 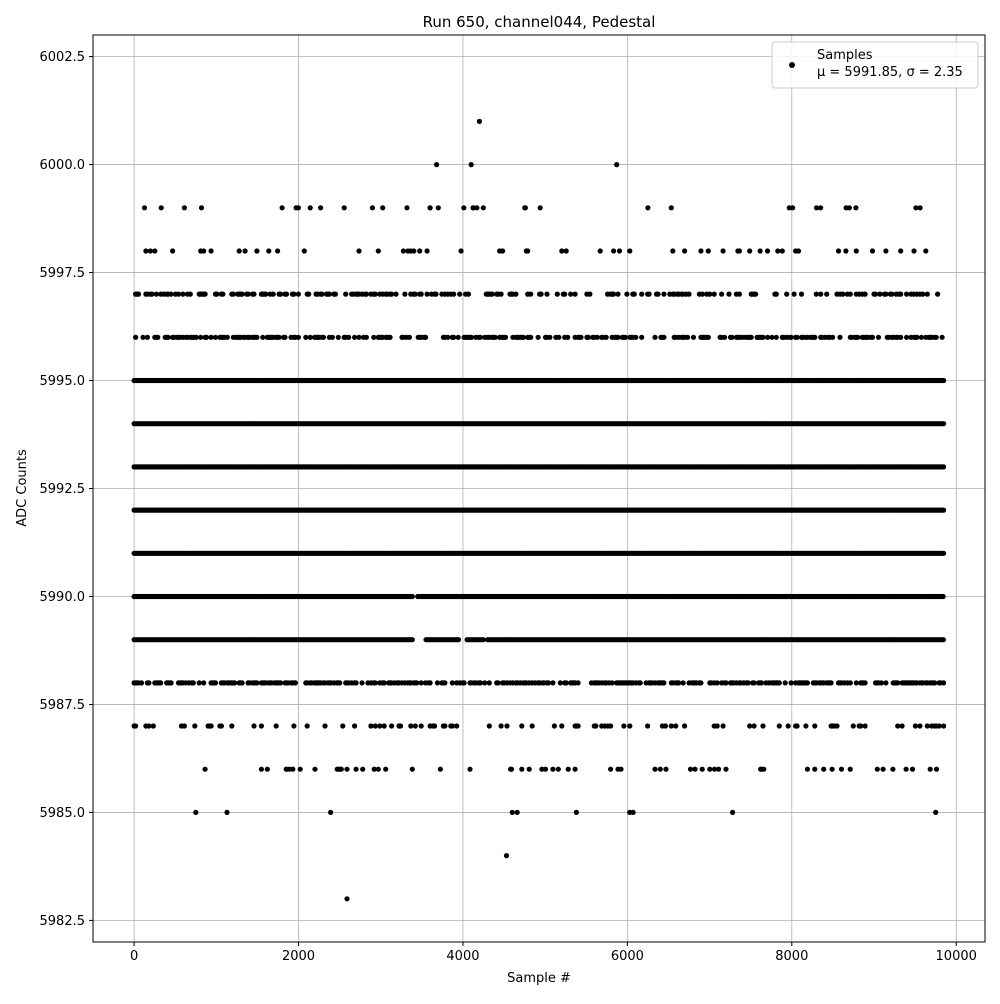 I want to click on legend-label: Samples, so click(x=845, y=55).